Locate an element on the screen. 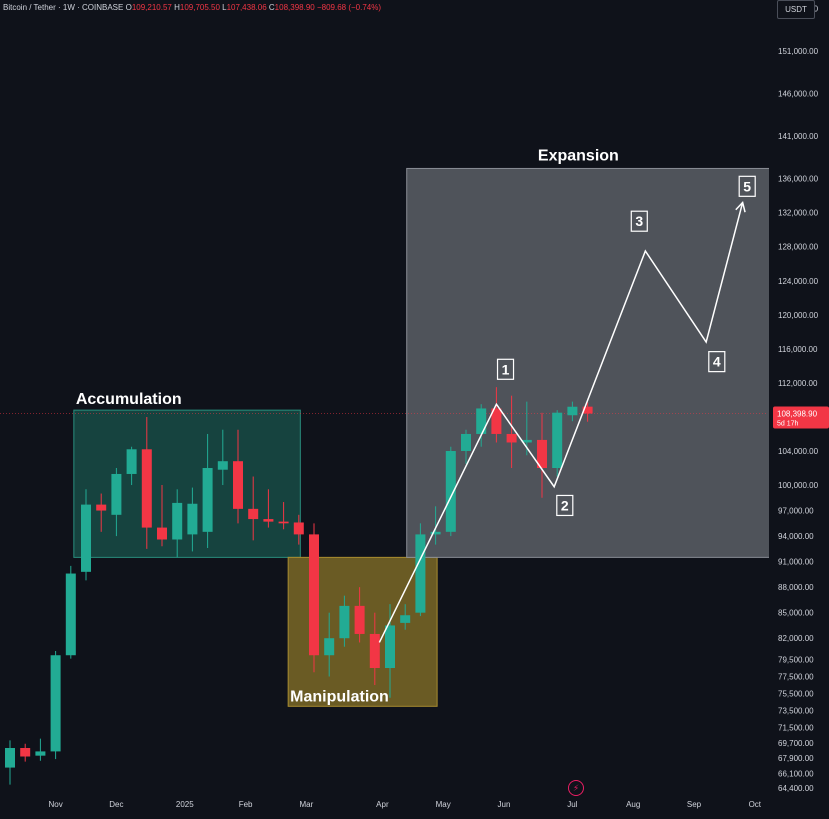 This screenshot has height=819, width=829. wave-label-1: 1 is located at coordinates (506, 369).